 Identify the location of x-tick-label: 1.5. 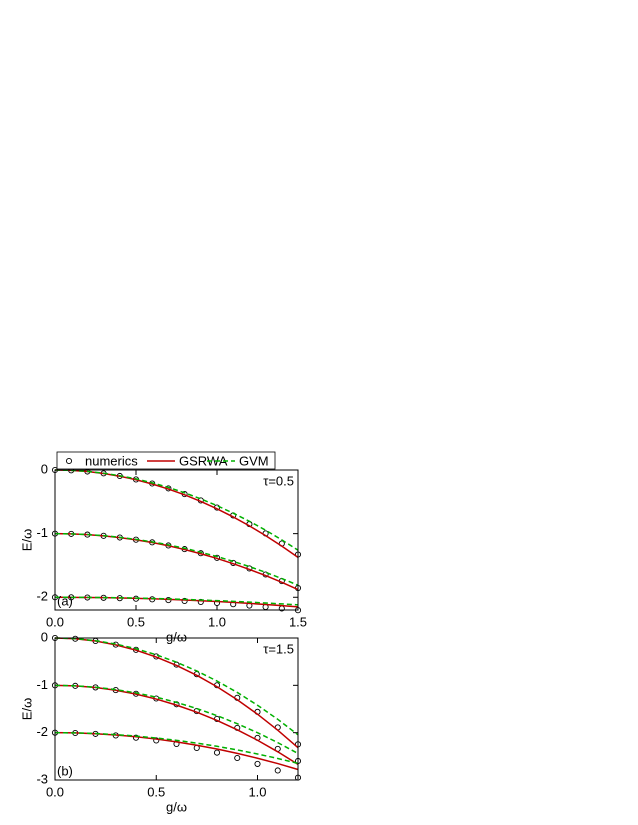
(298, 621).